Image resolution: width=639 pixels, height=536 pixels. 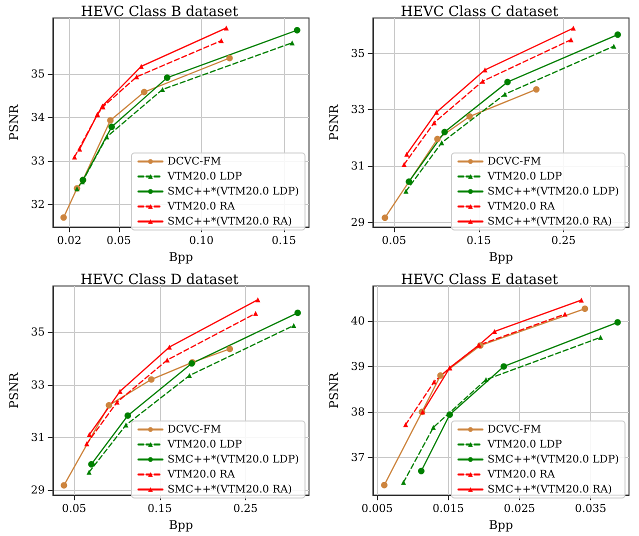 I want to click on y-tick-label: 40, so click(x=357, y=321).